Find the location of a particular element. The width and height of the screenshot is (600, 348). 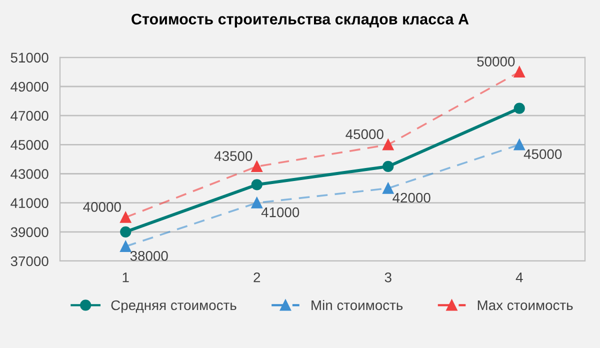

y-tick-label: 43000 is located at coordinates (29, 174).